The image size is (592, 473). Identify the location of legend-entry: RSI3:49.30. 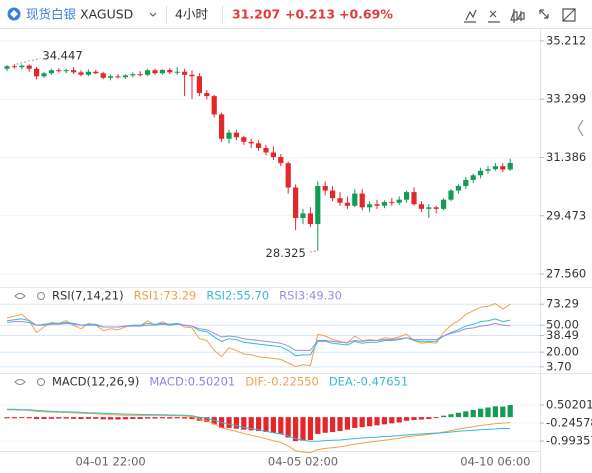
(310, 296).